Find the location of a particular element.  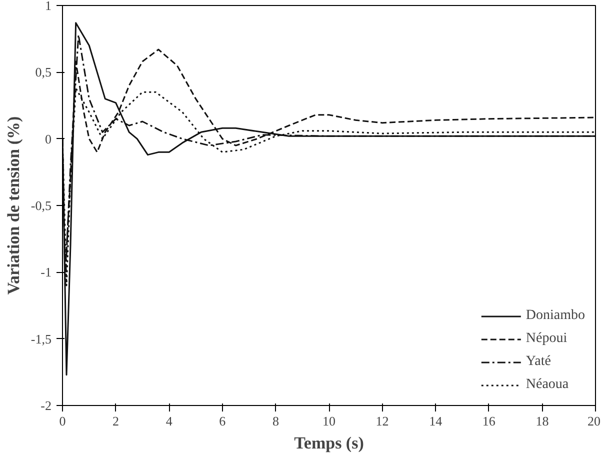

legend-label: Yaté is located at coordinates (538, 362).